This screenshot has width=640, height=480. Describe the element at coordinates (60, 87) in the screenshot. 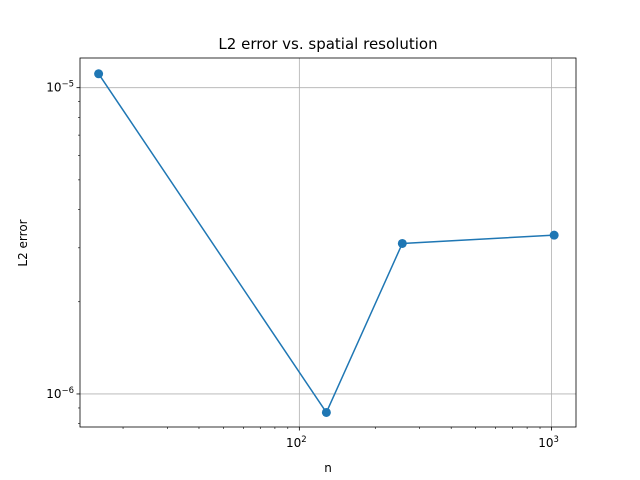

I see `y-tick-label: 10⁻⁵` at that location.